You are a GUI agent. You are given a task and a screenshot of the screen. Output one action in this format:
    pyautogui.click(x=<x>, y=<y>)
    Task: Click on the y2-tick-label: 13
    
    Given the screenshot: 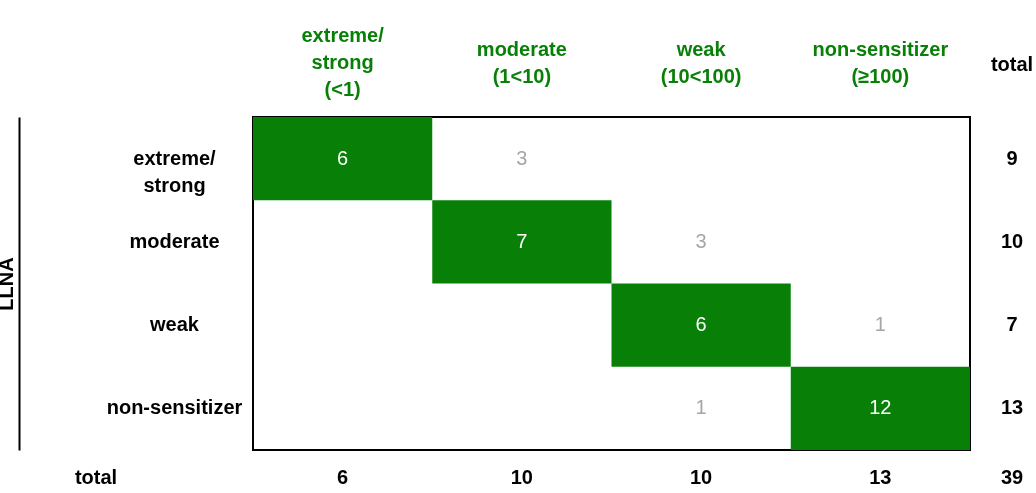 What is the action you would take?
    pyautogui.click(x=1012, y=407)
    